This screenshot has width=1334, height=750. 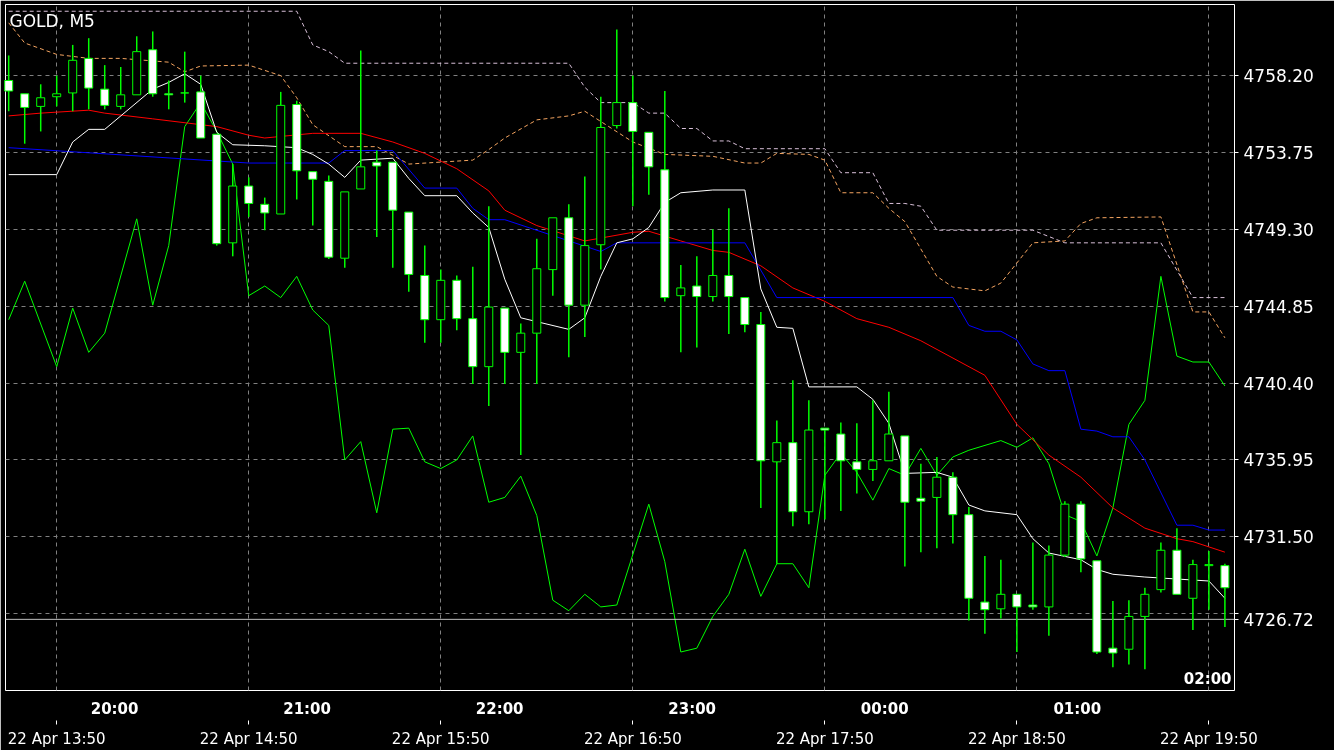 What do you see at coordinates (824, 738) in the screenshot?
I see `x-tick-label: 22 Apr 17:50` at bounding box center [824, 738].